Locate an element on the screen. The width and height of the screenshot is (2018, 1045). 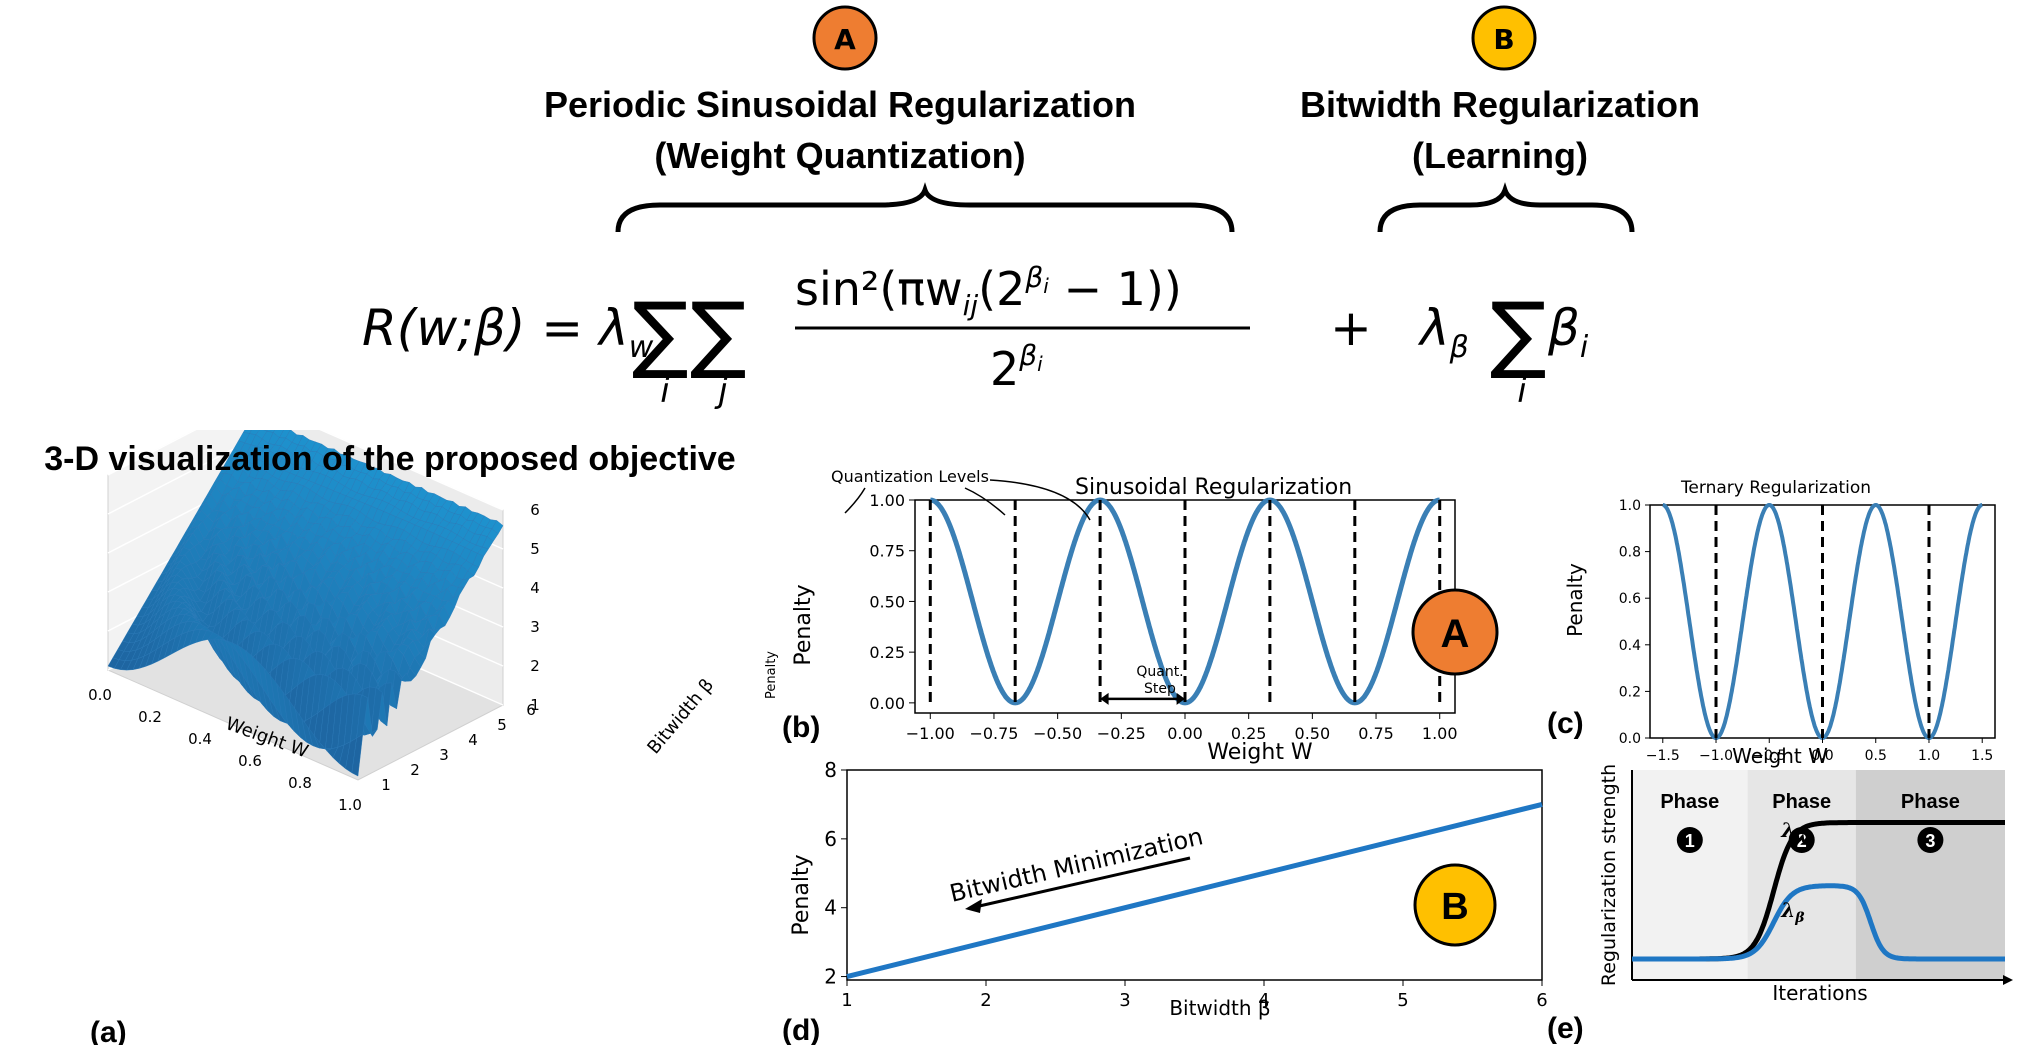
chart-d-xtick-label: 2 is located at coordinates (985, 1000).